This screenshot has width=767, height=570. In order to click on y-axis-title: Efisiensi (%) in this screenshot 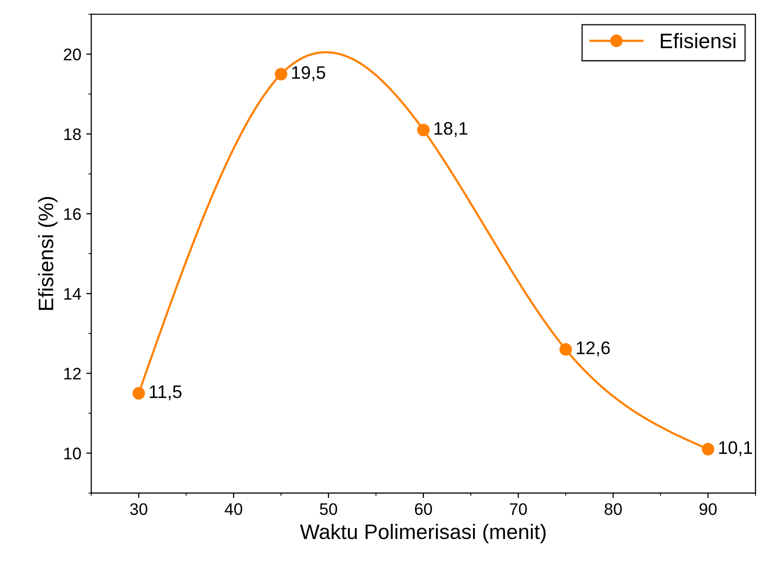, I will do `click(48, 253)`.